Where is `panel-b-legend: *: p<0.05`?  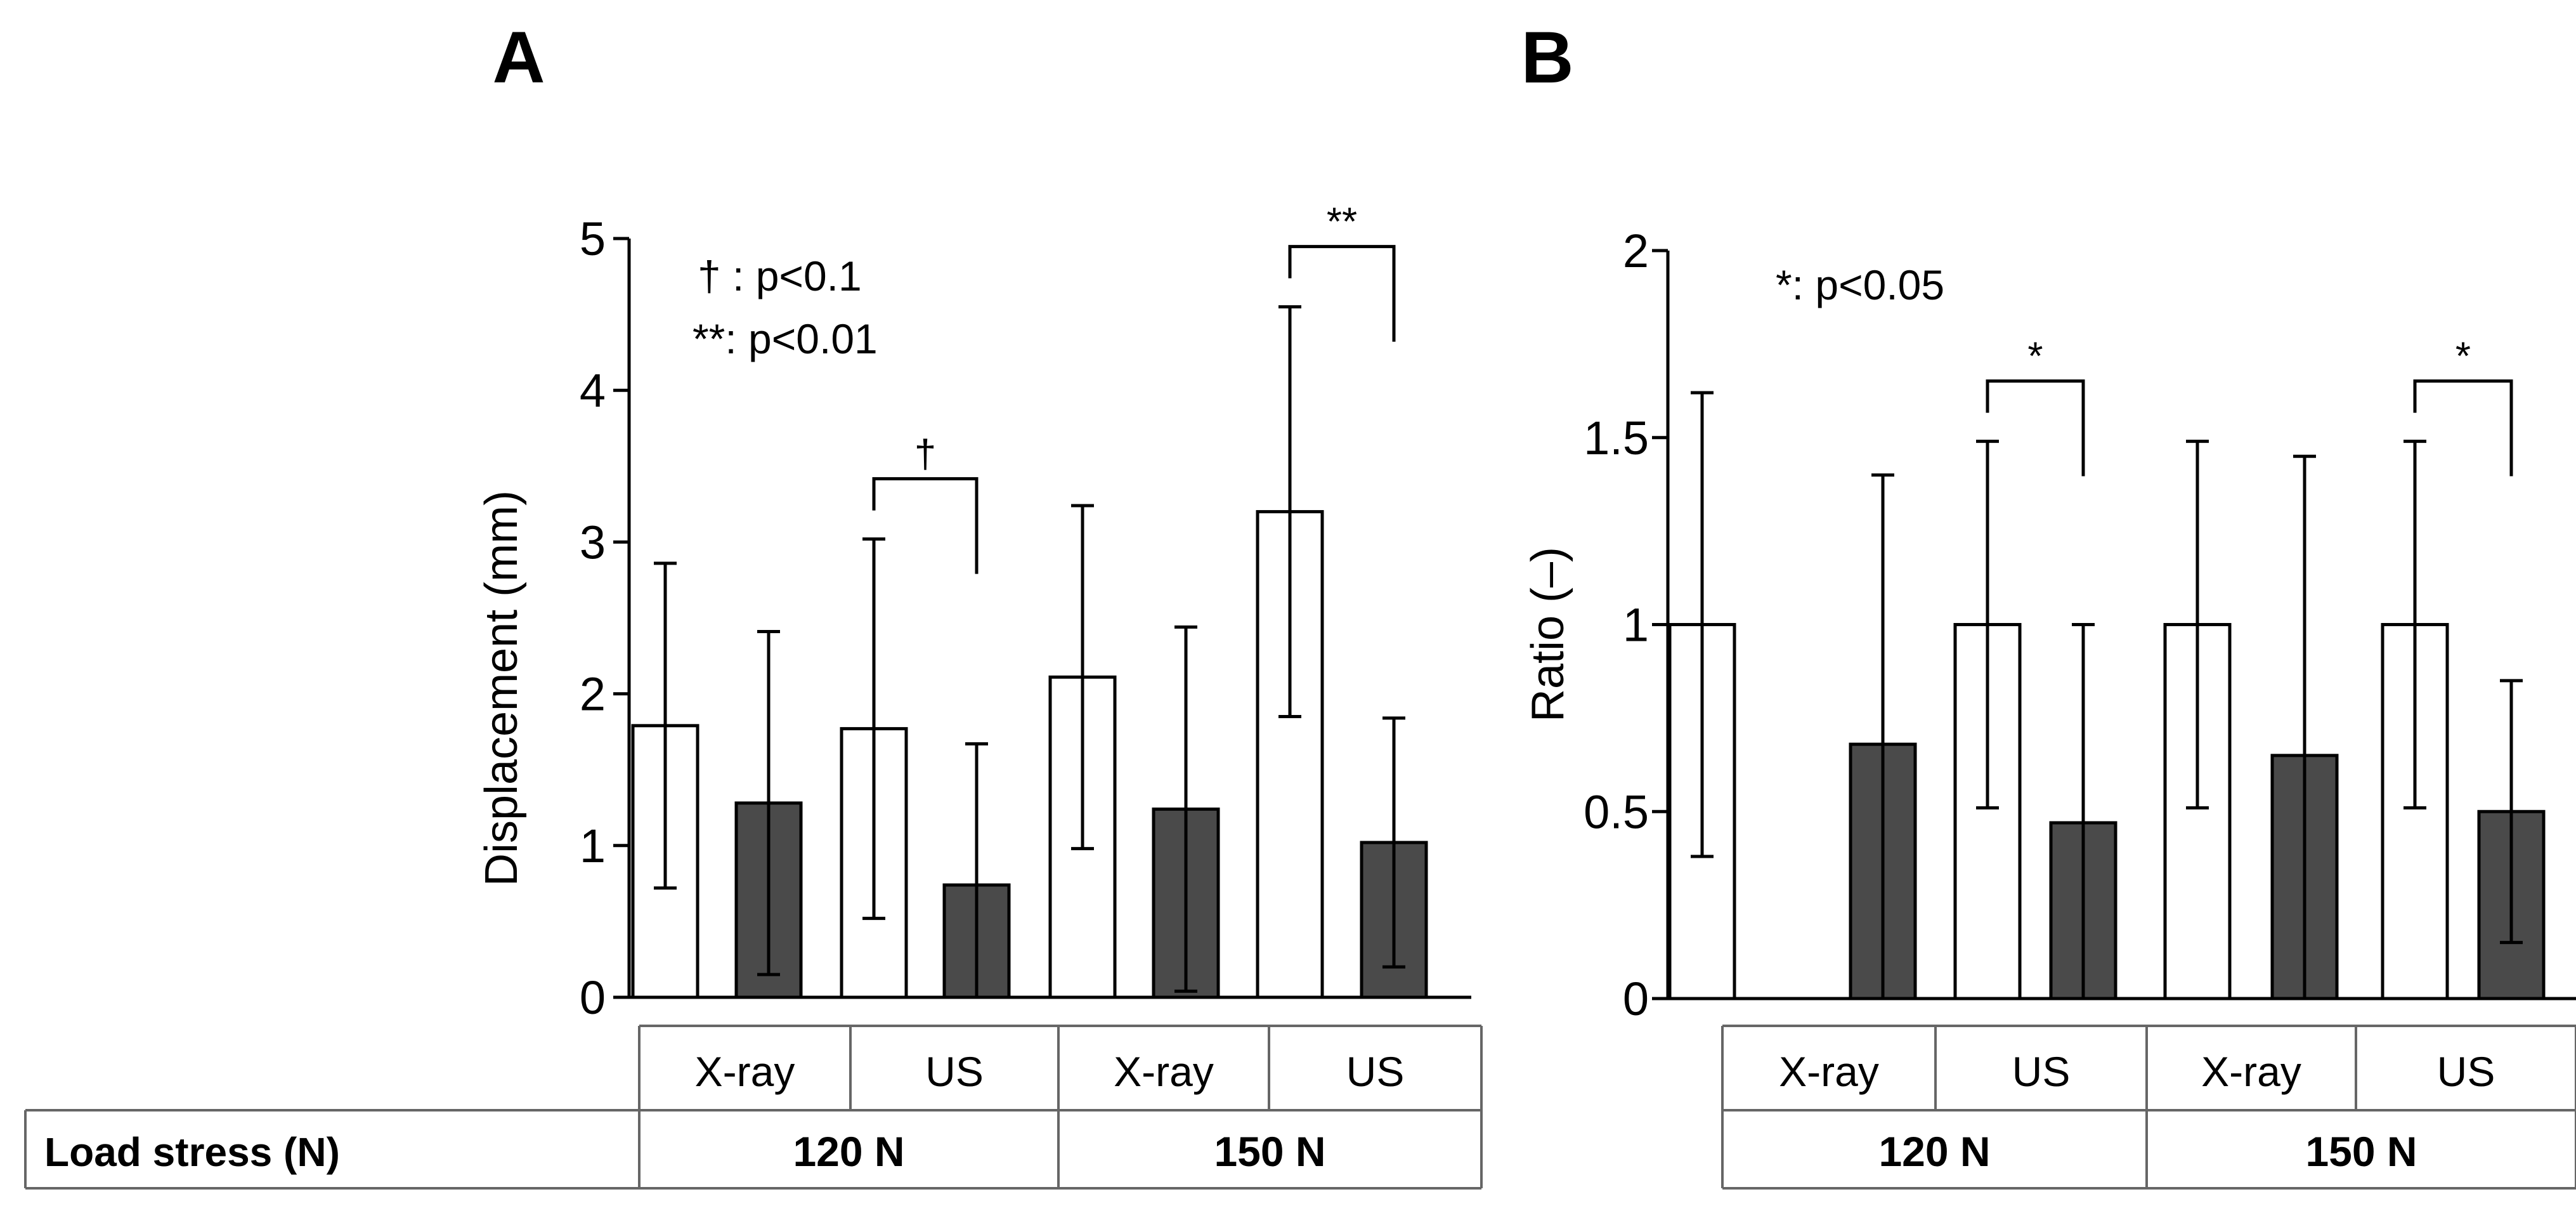
panel-b-legend: *: p<0.05 is located at coordinates (1860, 284).